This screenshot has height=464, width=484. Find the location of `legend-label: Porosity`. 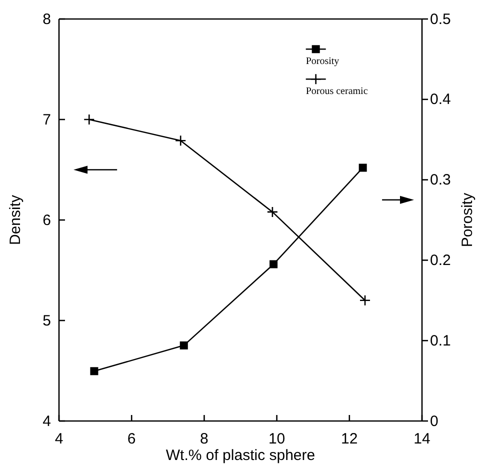

legend-label: Porosity is located at coordinates (323, 62).